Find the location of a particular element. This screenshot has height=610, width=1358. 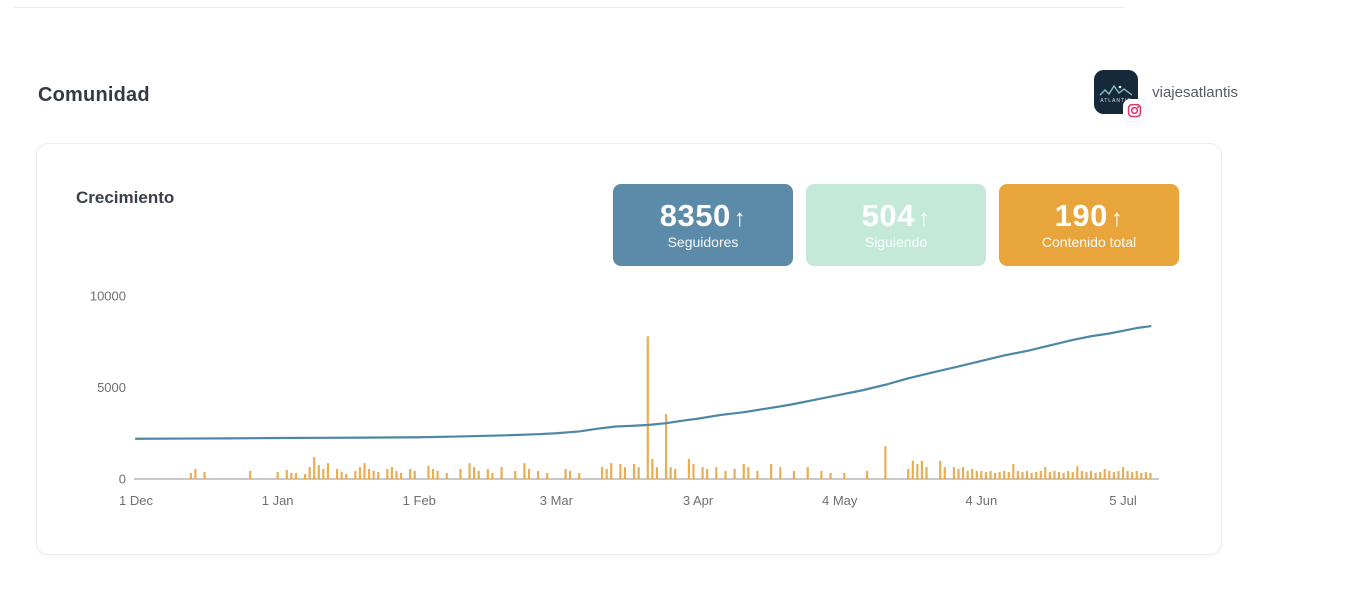

svg-text: 10000 is located at coordinates (108, 296).